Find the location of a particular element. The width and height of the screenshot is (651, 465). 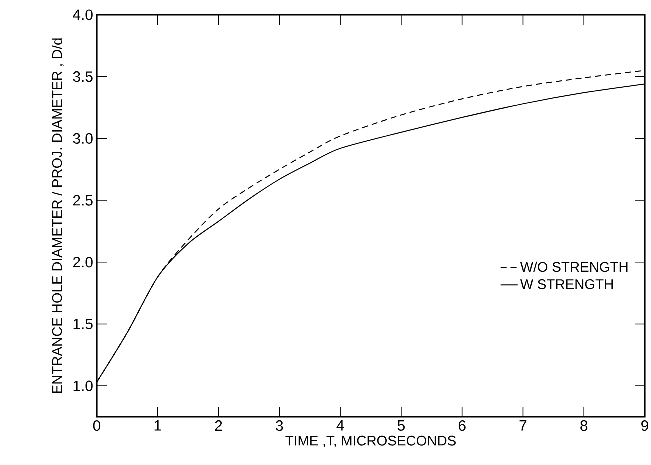

x-tick-label: 5 is located at coordinates (401, 425).